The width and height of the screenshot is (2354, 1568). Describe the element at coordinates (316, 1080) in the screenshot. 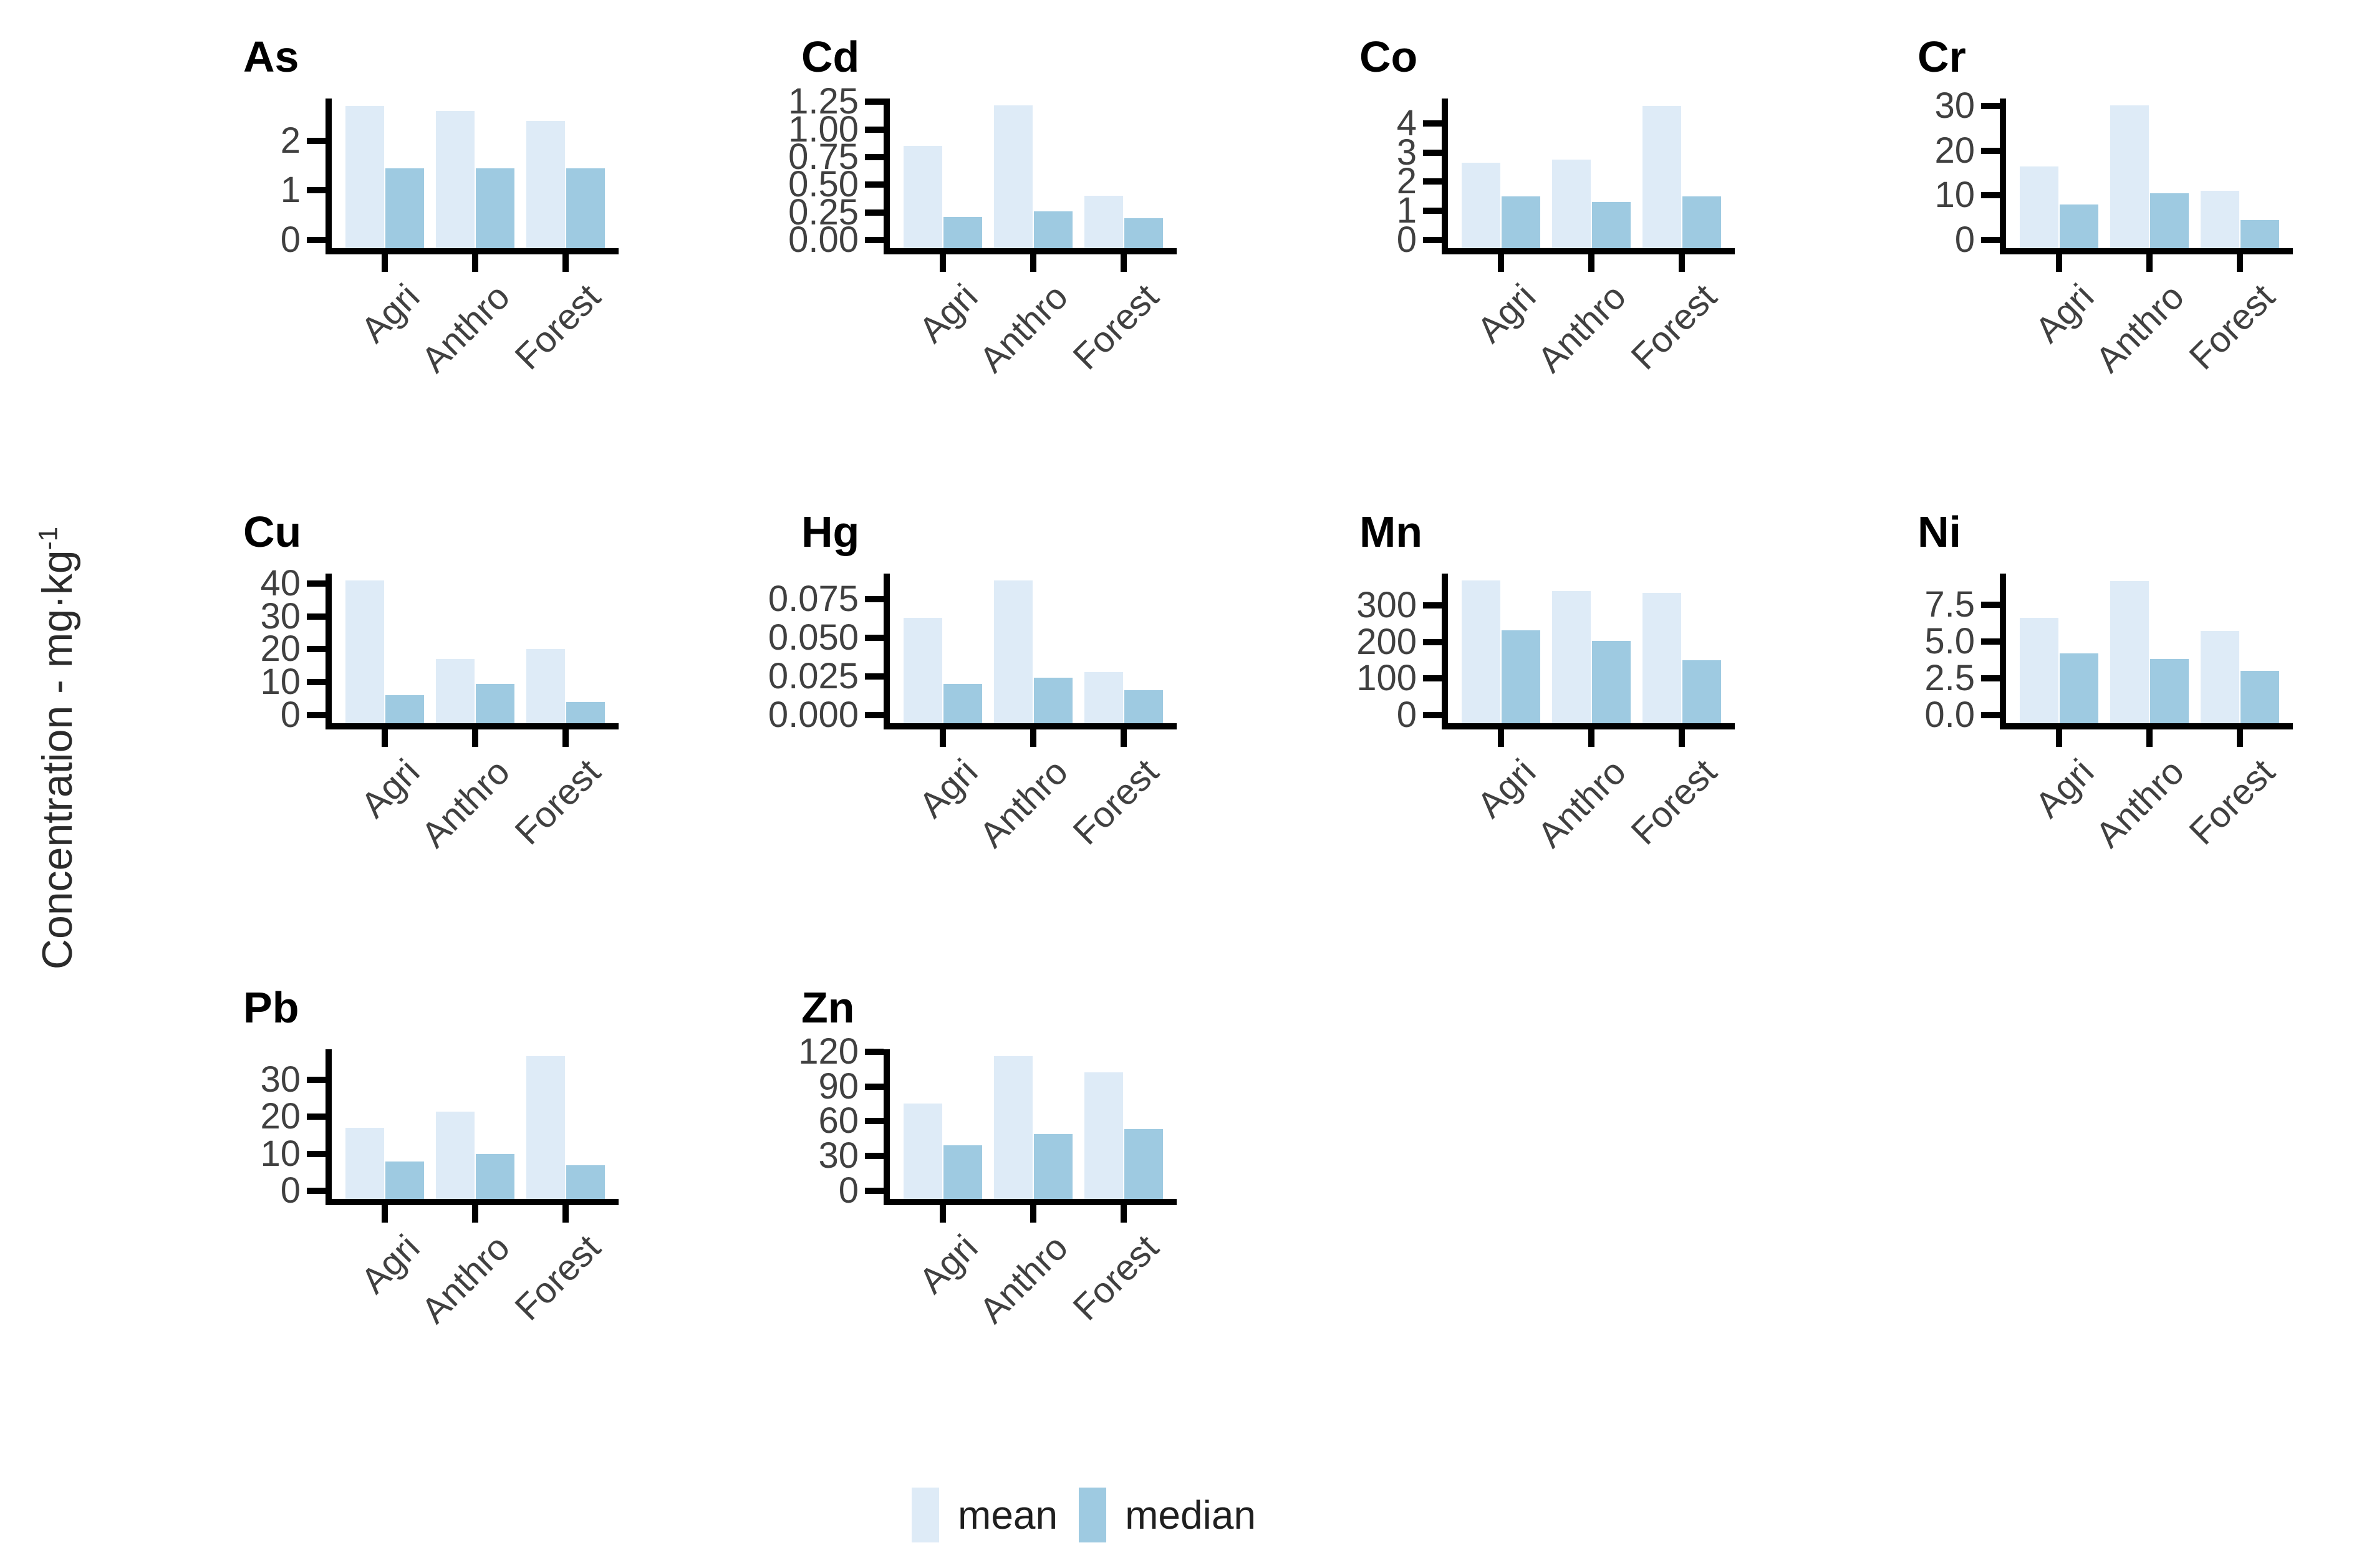

I see `y-tick-pb` at that location.